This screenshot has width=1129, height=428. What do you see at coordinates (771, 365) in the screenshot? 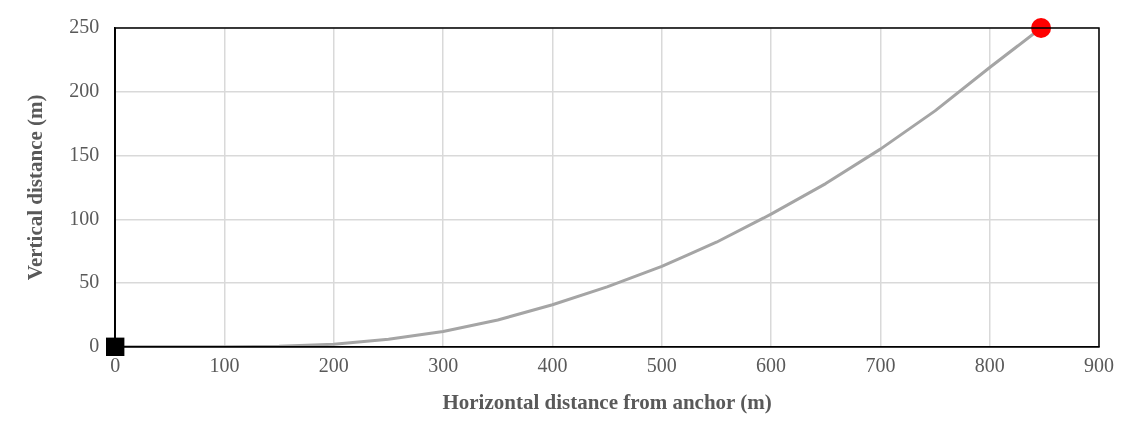
I see `x-tick-label: 600` at bounding box center [771, 365].